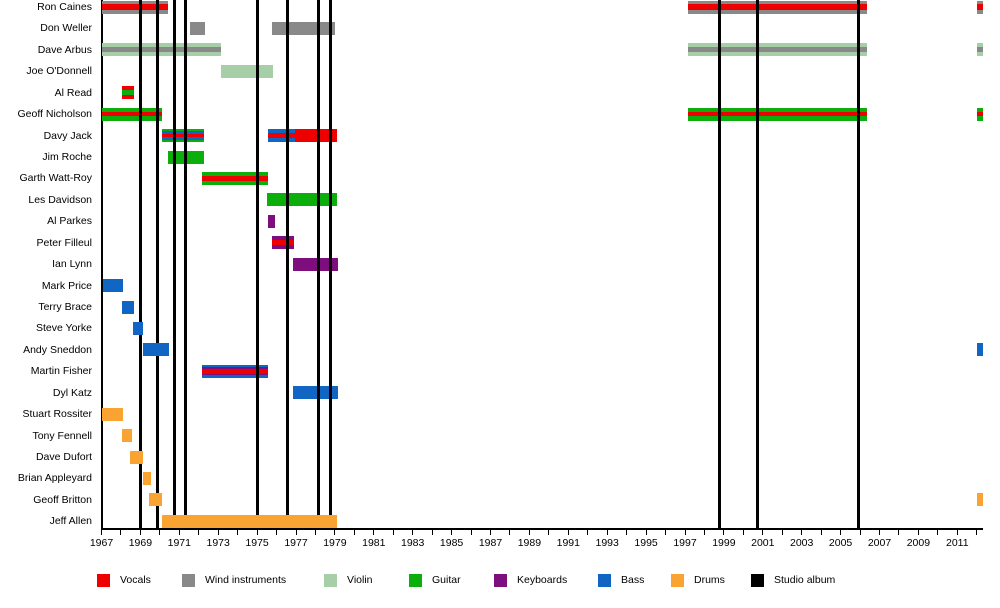  I want to click on legend-swatch-keyboards, so click(500, 580).